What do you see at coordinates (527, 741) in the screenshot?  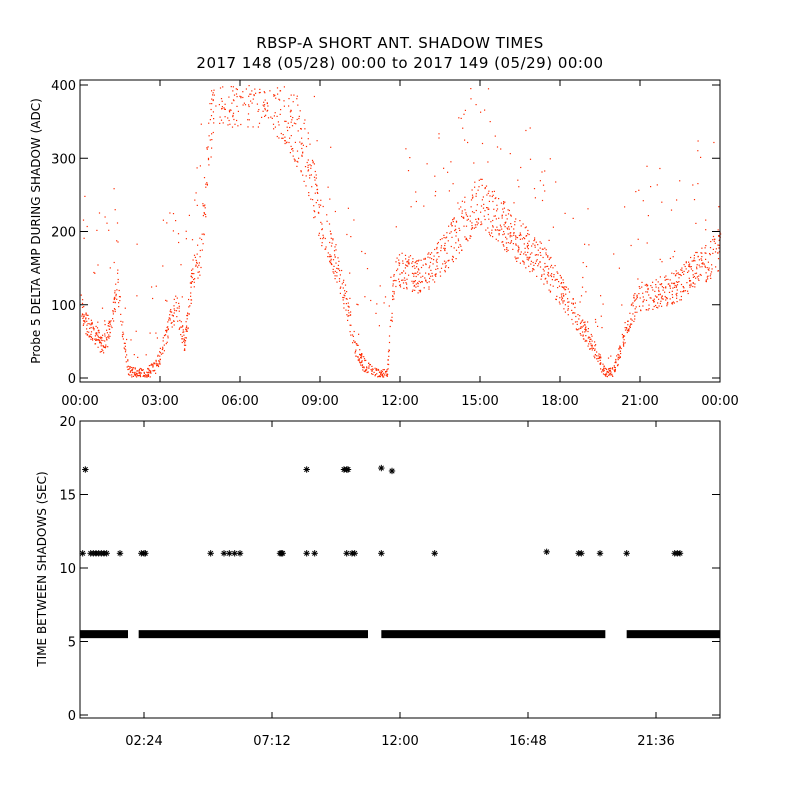 I see `bottom-x-tick-label: 16:48` at bounding box center [527, 741].